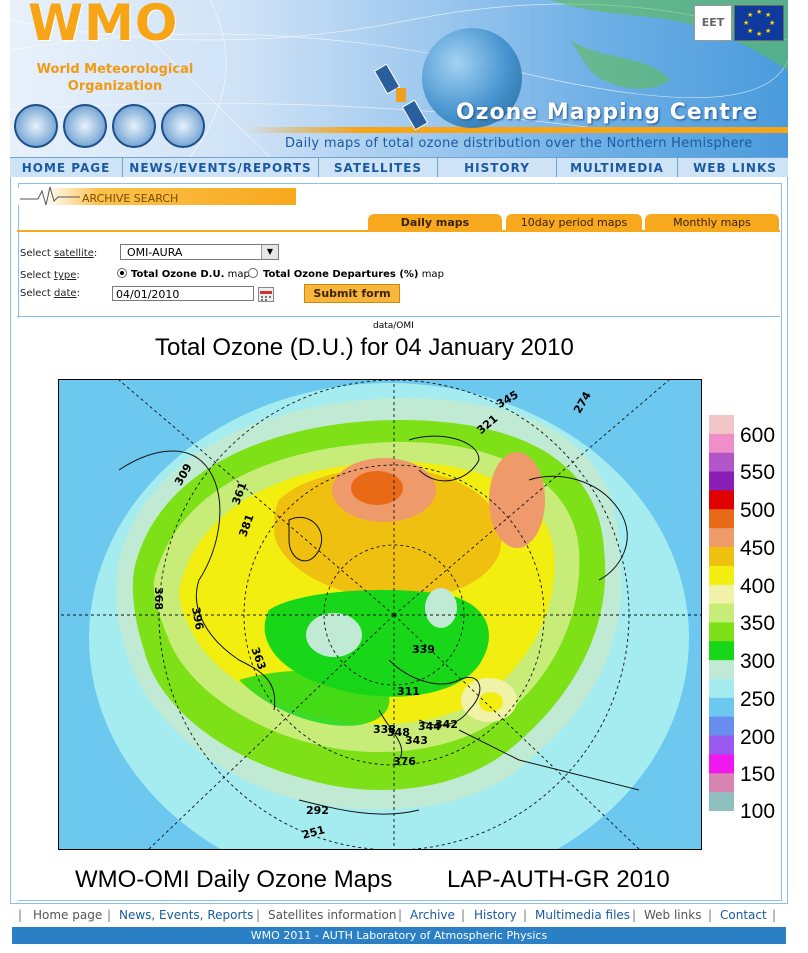 The height and width of the screenshot is (953, 808). Describe the element at coordinates (66, 168) in the screenshot. I see `nav-home-page: HOME PAGE` at that location.